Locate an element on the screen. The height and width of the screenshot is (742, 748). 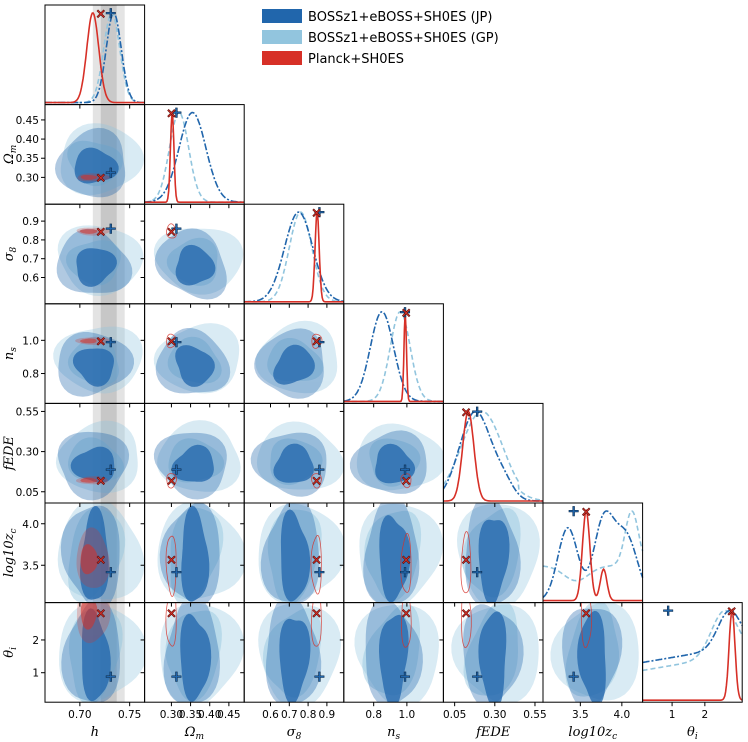
panel-fede-th: +× is located at coordinates (495, 652).